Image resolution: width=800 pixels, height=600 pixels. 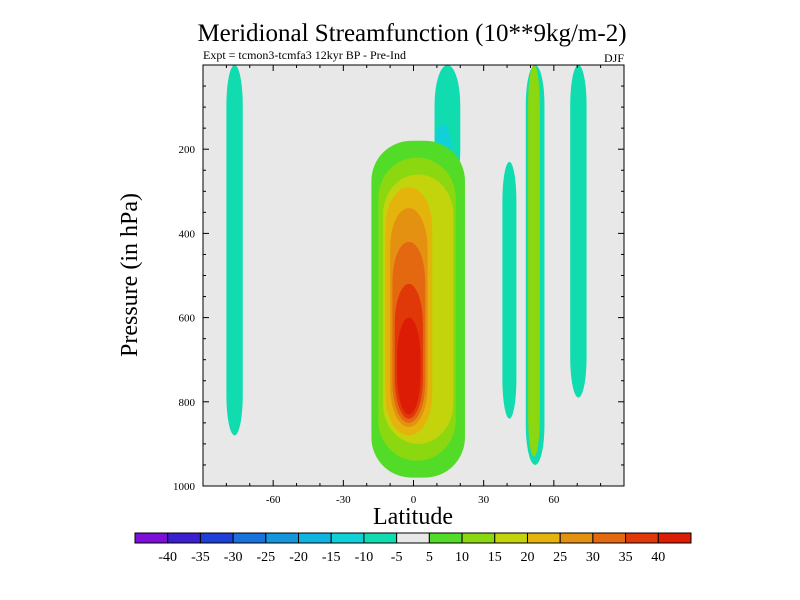 What do you see at coordinates (187, 234) in the screenshot?
I see `y-tick-label: 400` at bounding box center [187, 234].